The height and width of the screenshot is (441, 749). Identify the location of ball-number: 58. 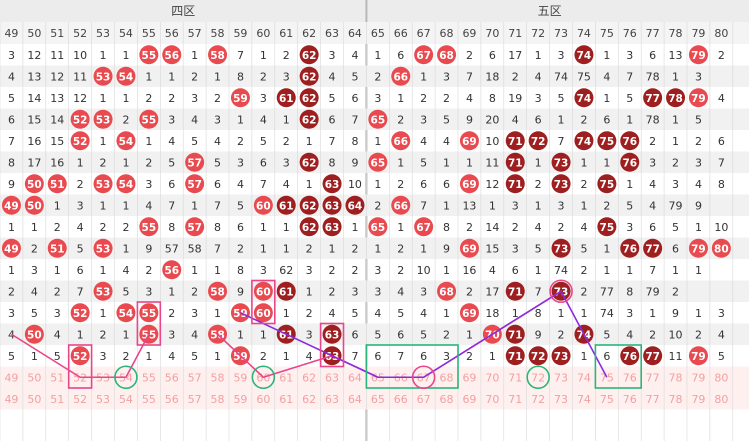
(217, 292).